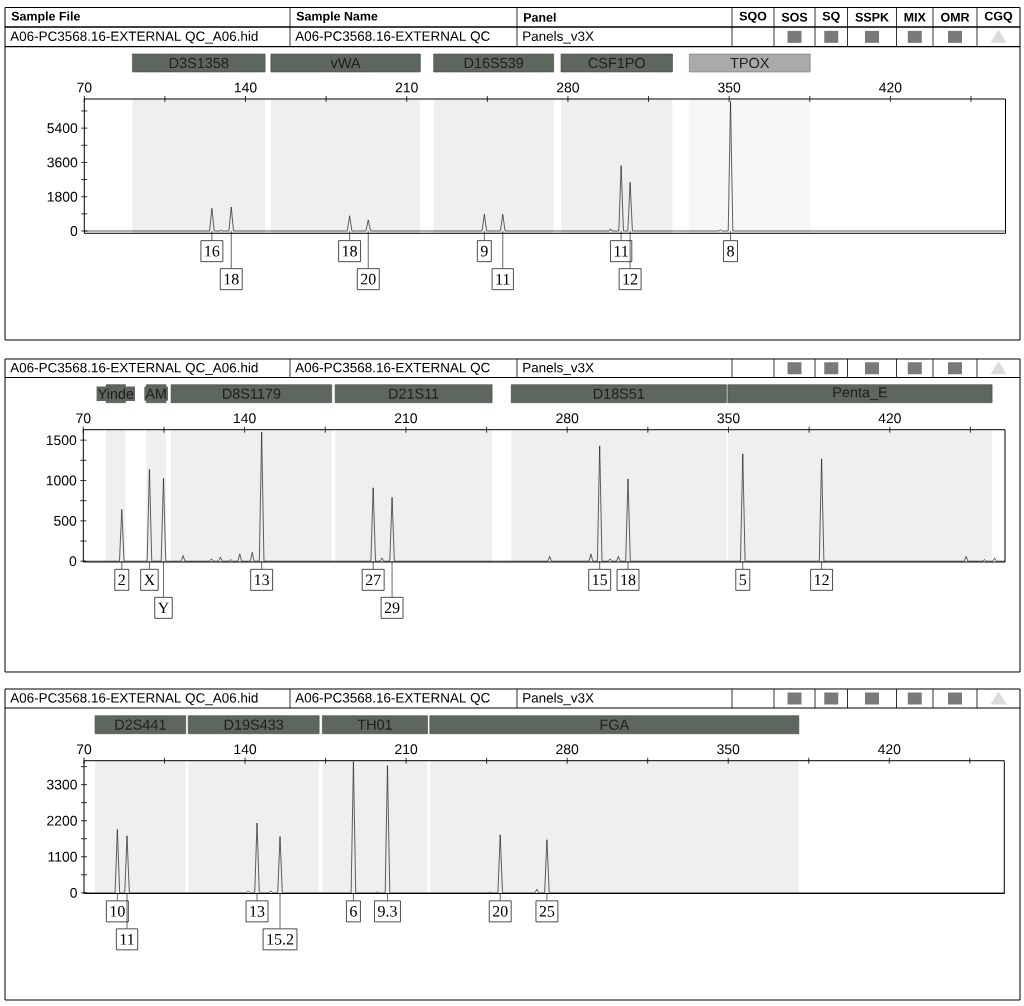  Describe the element at coordinates (915, 17) in the screenshot. I see `text: MIX` at that location.